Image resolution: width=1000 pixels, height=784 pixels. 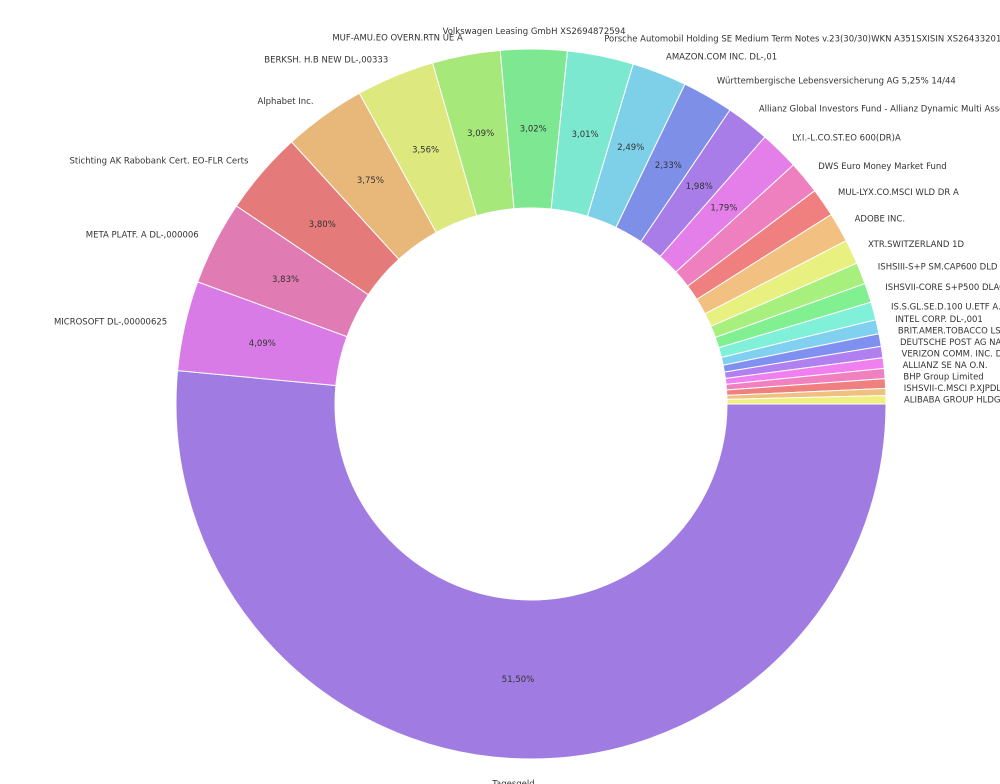 I want to click on slice-label: LY.I.-L.CO.ST.EO 600(DR)A, so click(x=846, y=139).